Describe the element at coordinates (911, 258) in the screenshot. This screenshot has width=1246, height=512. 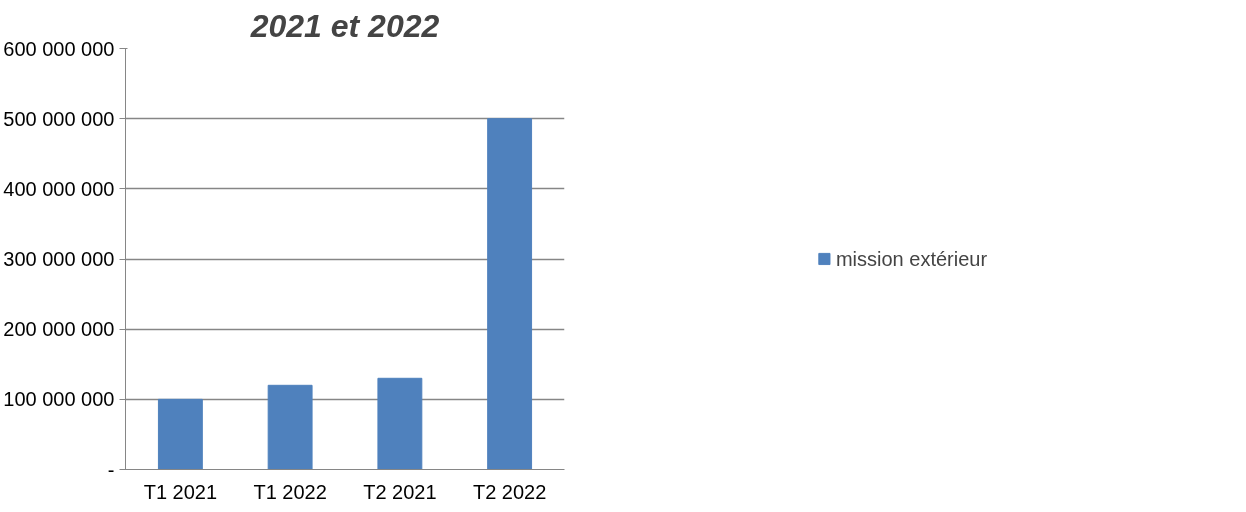
I see `legend-label: mission extérieur` at that location.